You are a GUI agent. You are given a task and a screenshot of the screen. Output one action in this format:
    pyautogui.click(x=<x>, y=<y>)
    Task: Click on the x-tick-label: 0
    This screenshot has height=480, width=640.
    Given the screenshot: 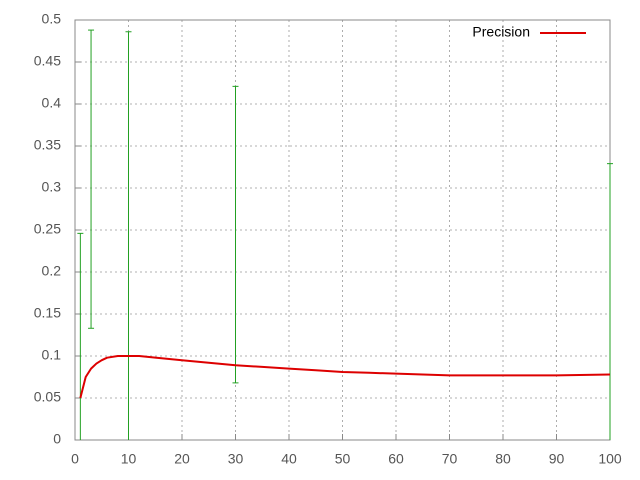 What is the action you would take?
    pyautogui.click(x=75, y=459)
    